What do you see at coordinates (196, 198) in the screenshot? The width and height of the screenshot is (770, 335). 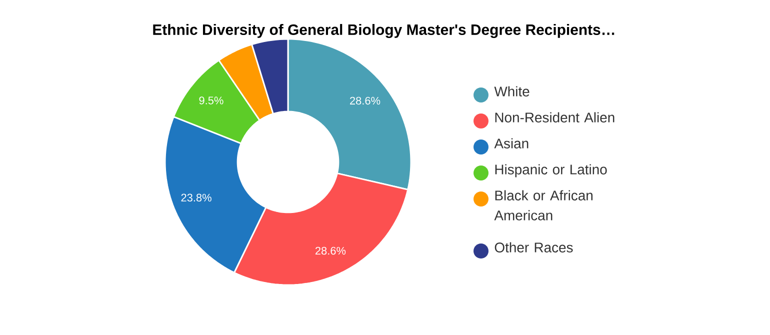 I see `data-label: 23.8%` at bounding box center [196, 198].